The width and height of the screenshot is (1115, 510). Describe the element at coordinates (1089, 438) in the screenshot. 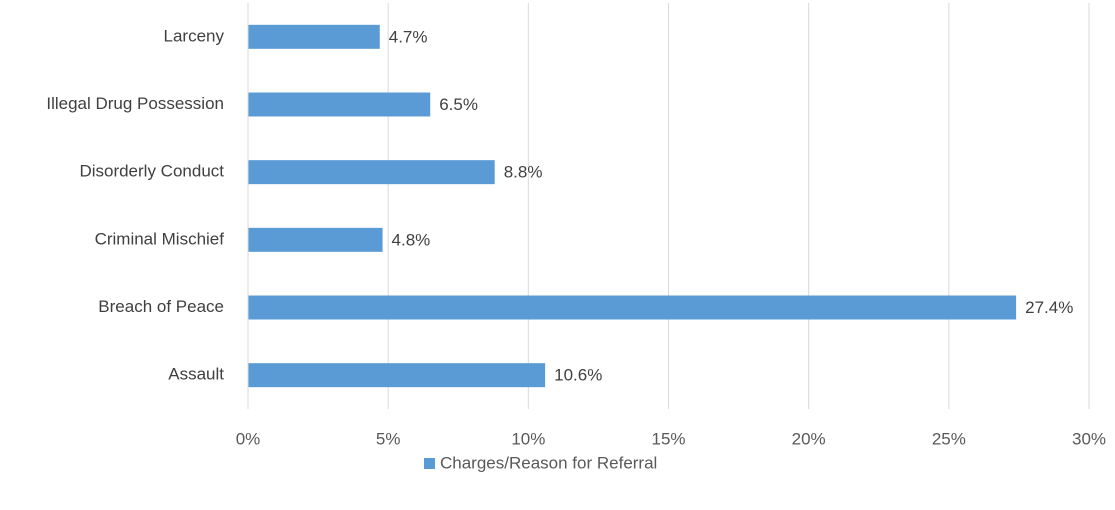

I see `x-tick-label: 30%` at that location.